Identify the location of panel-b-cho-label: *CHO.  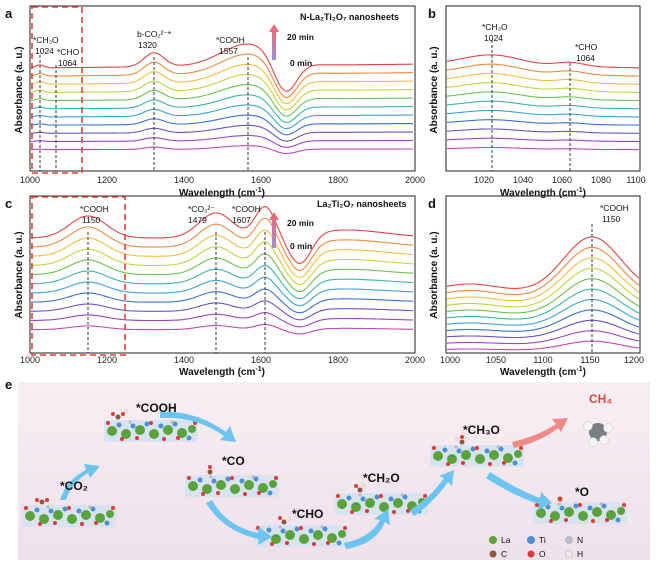
(586, 47).